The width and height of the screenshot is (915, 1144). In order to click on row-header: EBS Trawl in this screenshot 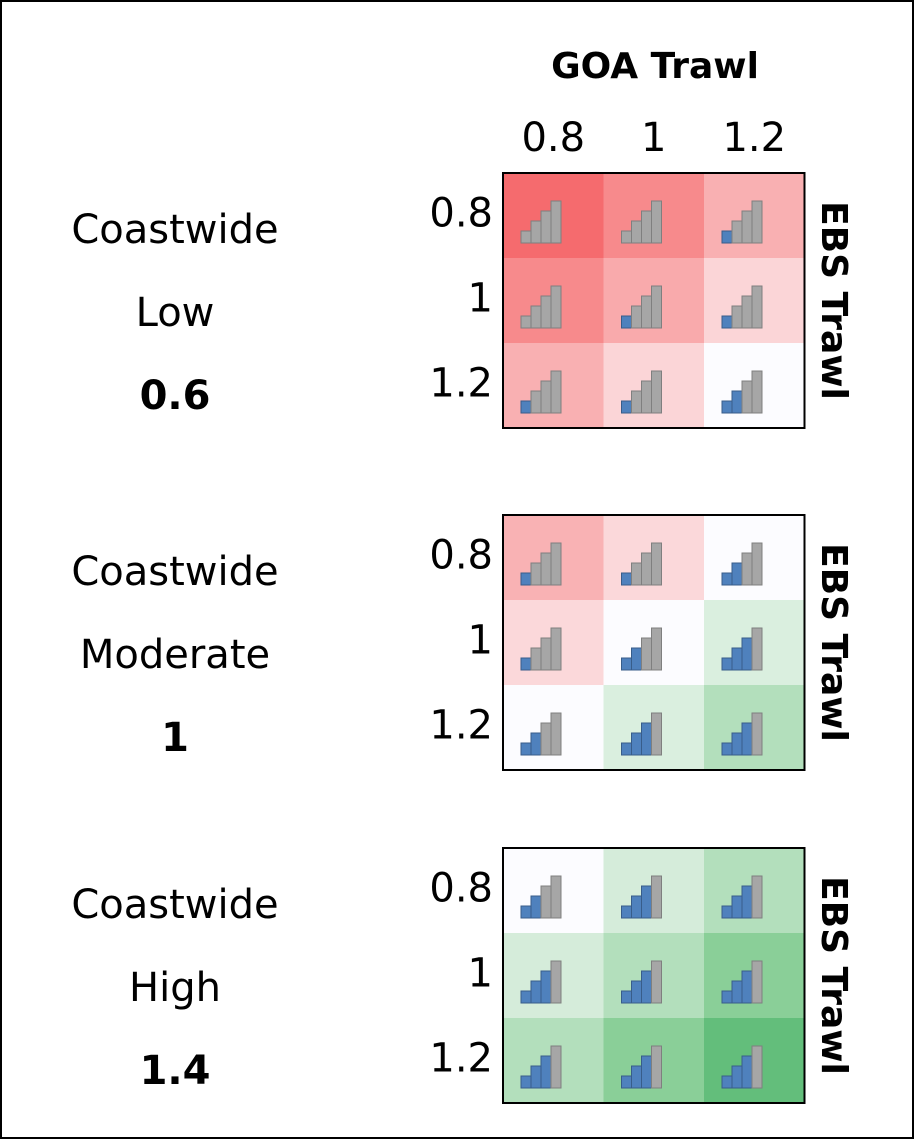, I will do `click(833, 300)`.